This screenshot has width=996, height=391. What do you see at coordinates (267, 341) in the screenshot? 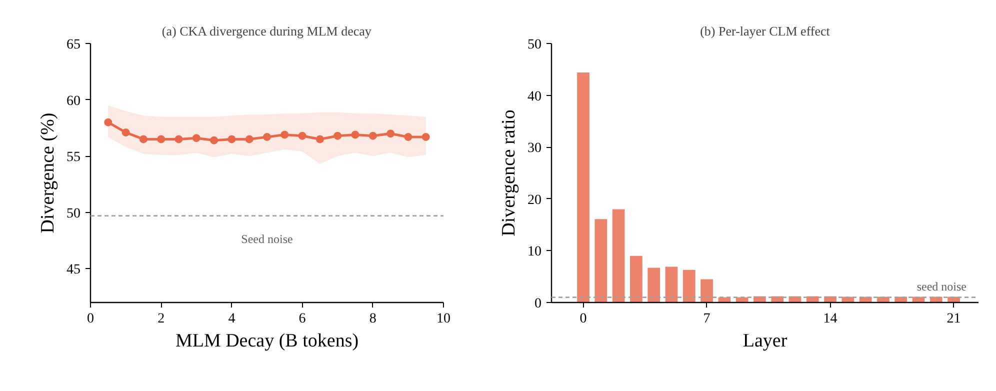
I see `x-axis-title: MLM Decay (B tokens)` at bounding box center [267, 341].